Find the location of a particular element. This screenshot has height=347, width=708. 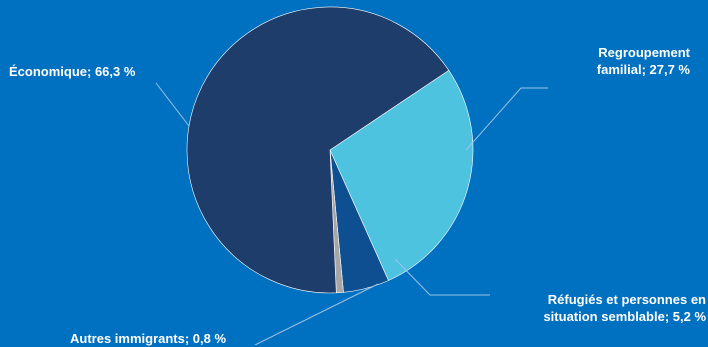

leader-economique is located at coordinates (172, 104).